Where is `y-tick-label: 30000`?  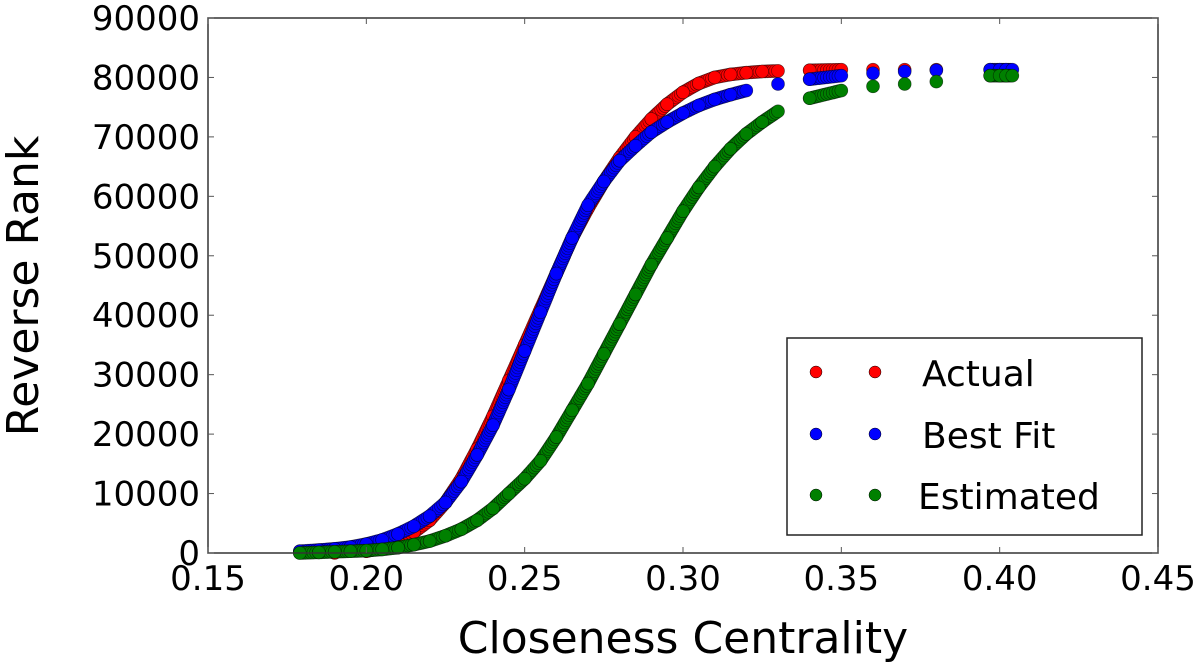
y-tick-label: 30000 is located at coordinates (146, 376).